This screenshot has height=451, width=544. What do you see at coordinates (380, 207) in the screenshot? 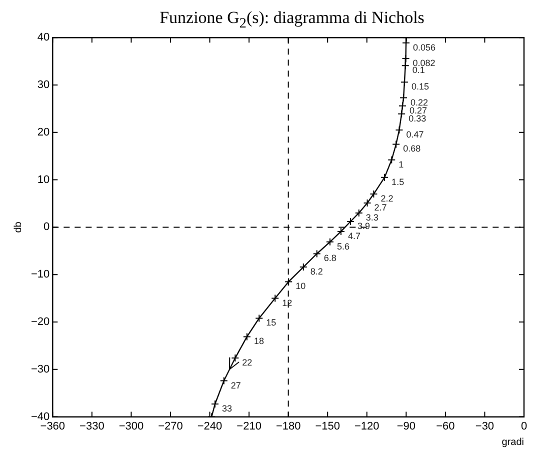
I see `annotation: 2.7` at bounding box center [380, 207].